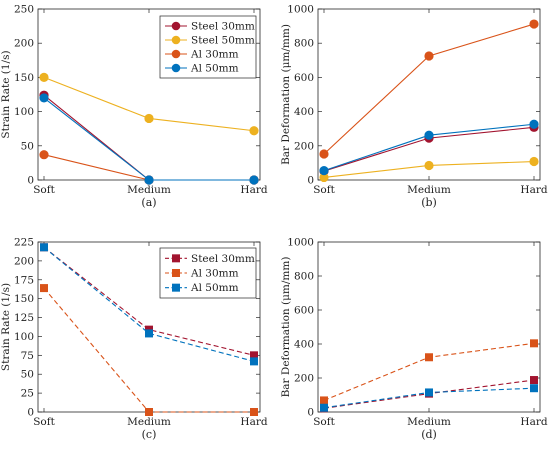 The image size is (550, 468). What do you see at coordinates (304, 311) in the screenshot?
I see `y-tick-label: 600` at bounding box center [304, 311].